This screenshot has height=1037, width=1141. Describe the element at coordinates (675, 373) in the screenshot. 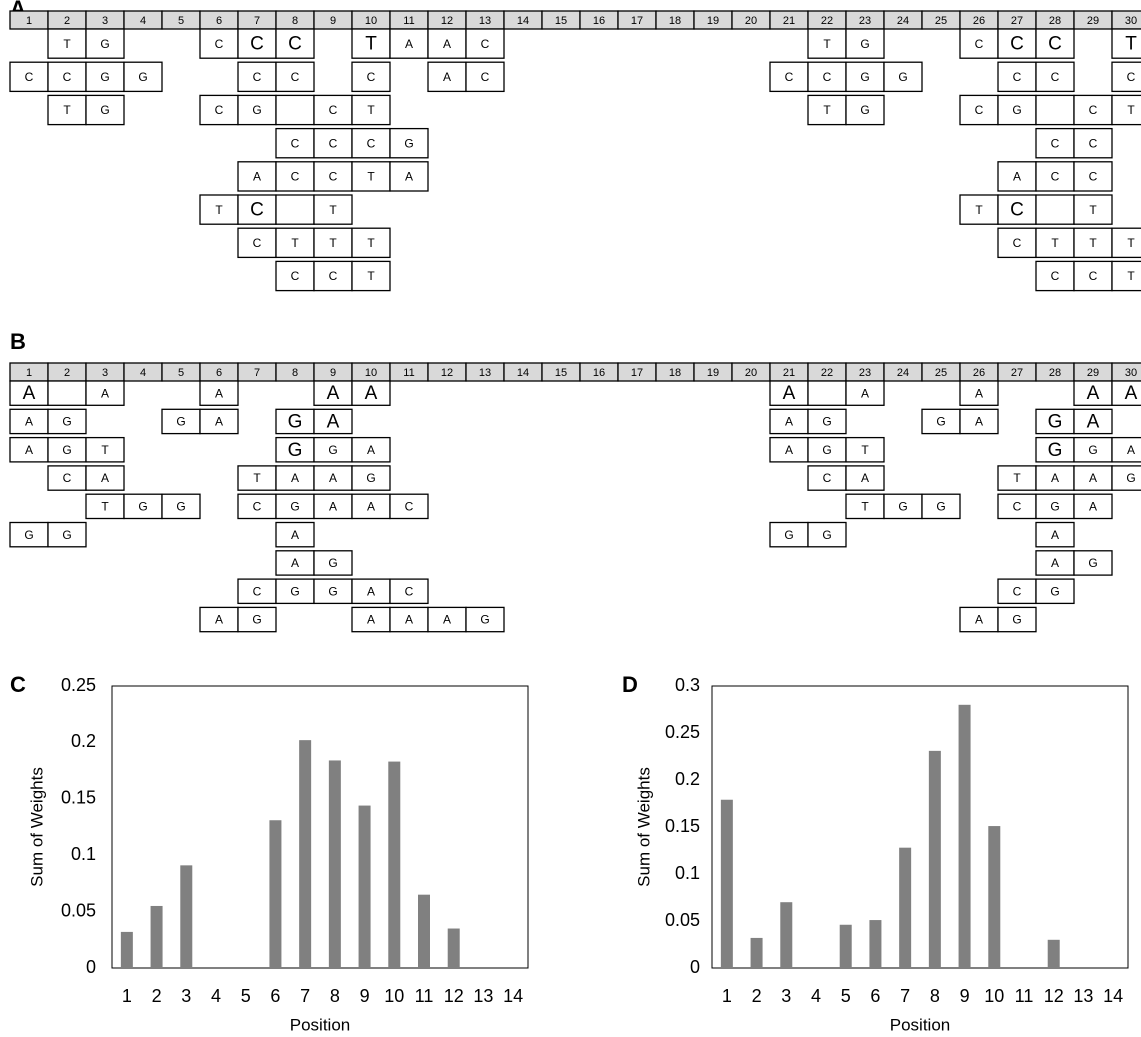

I see `position-number: 18` at that location.